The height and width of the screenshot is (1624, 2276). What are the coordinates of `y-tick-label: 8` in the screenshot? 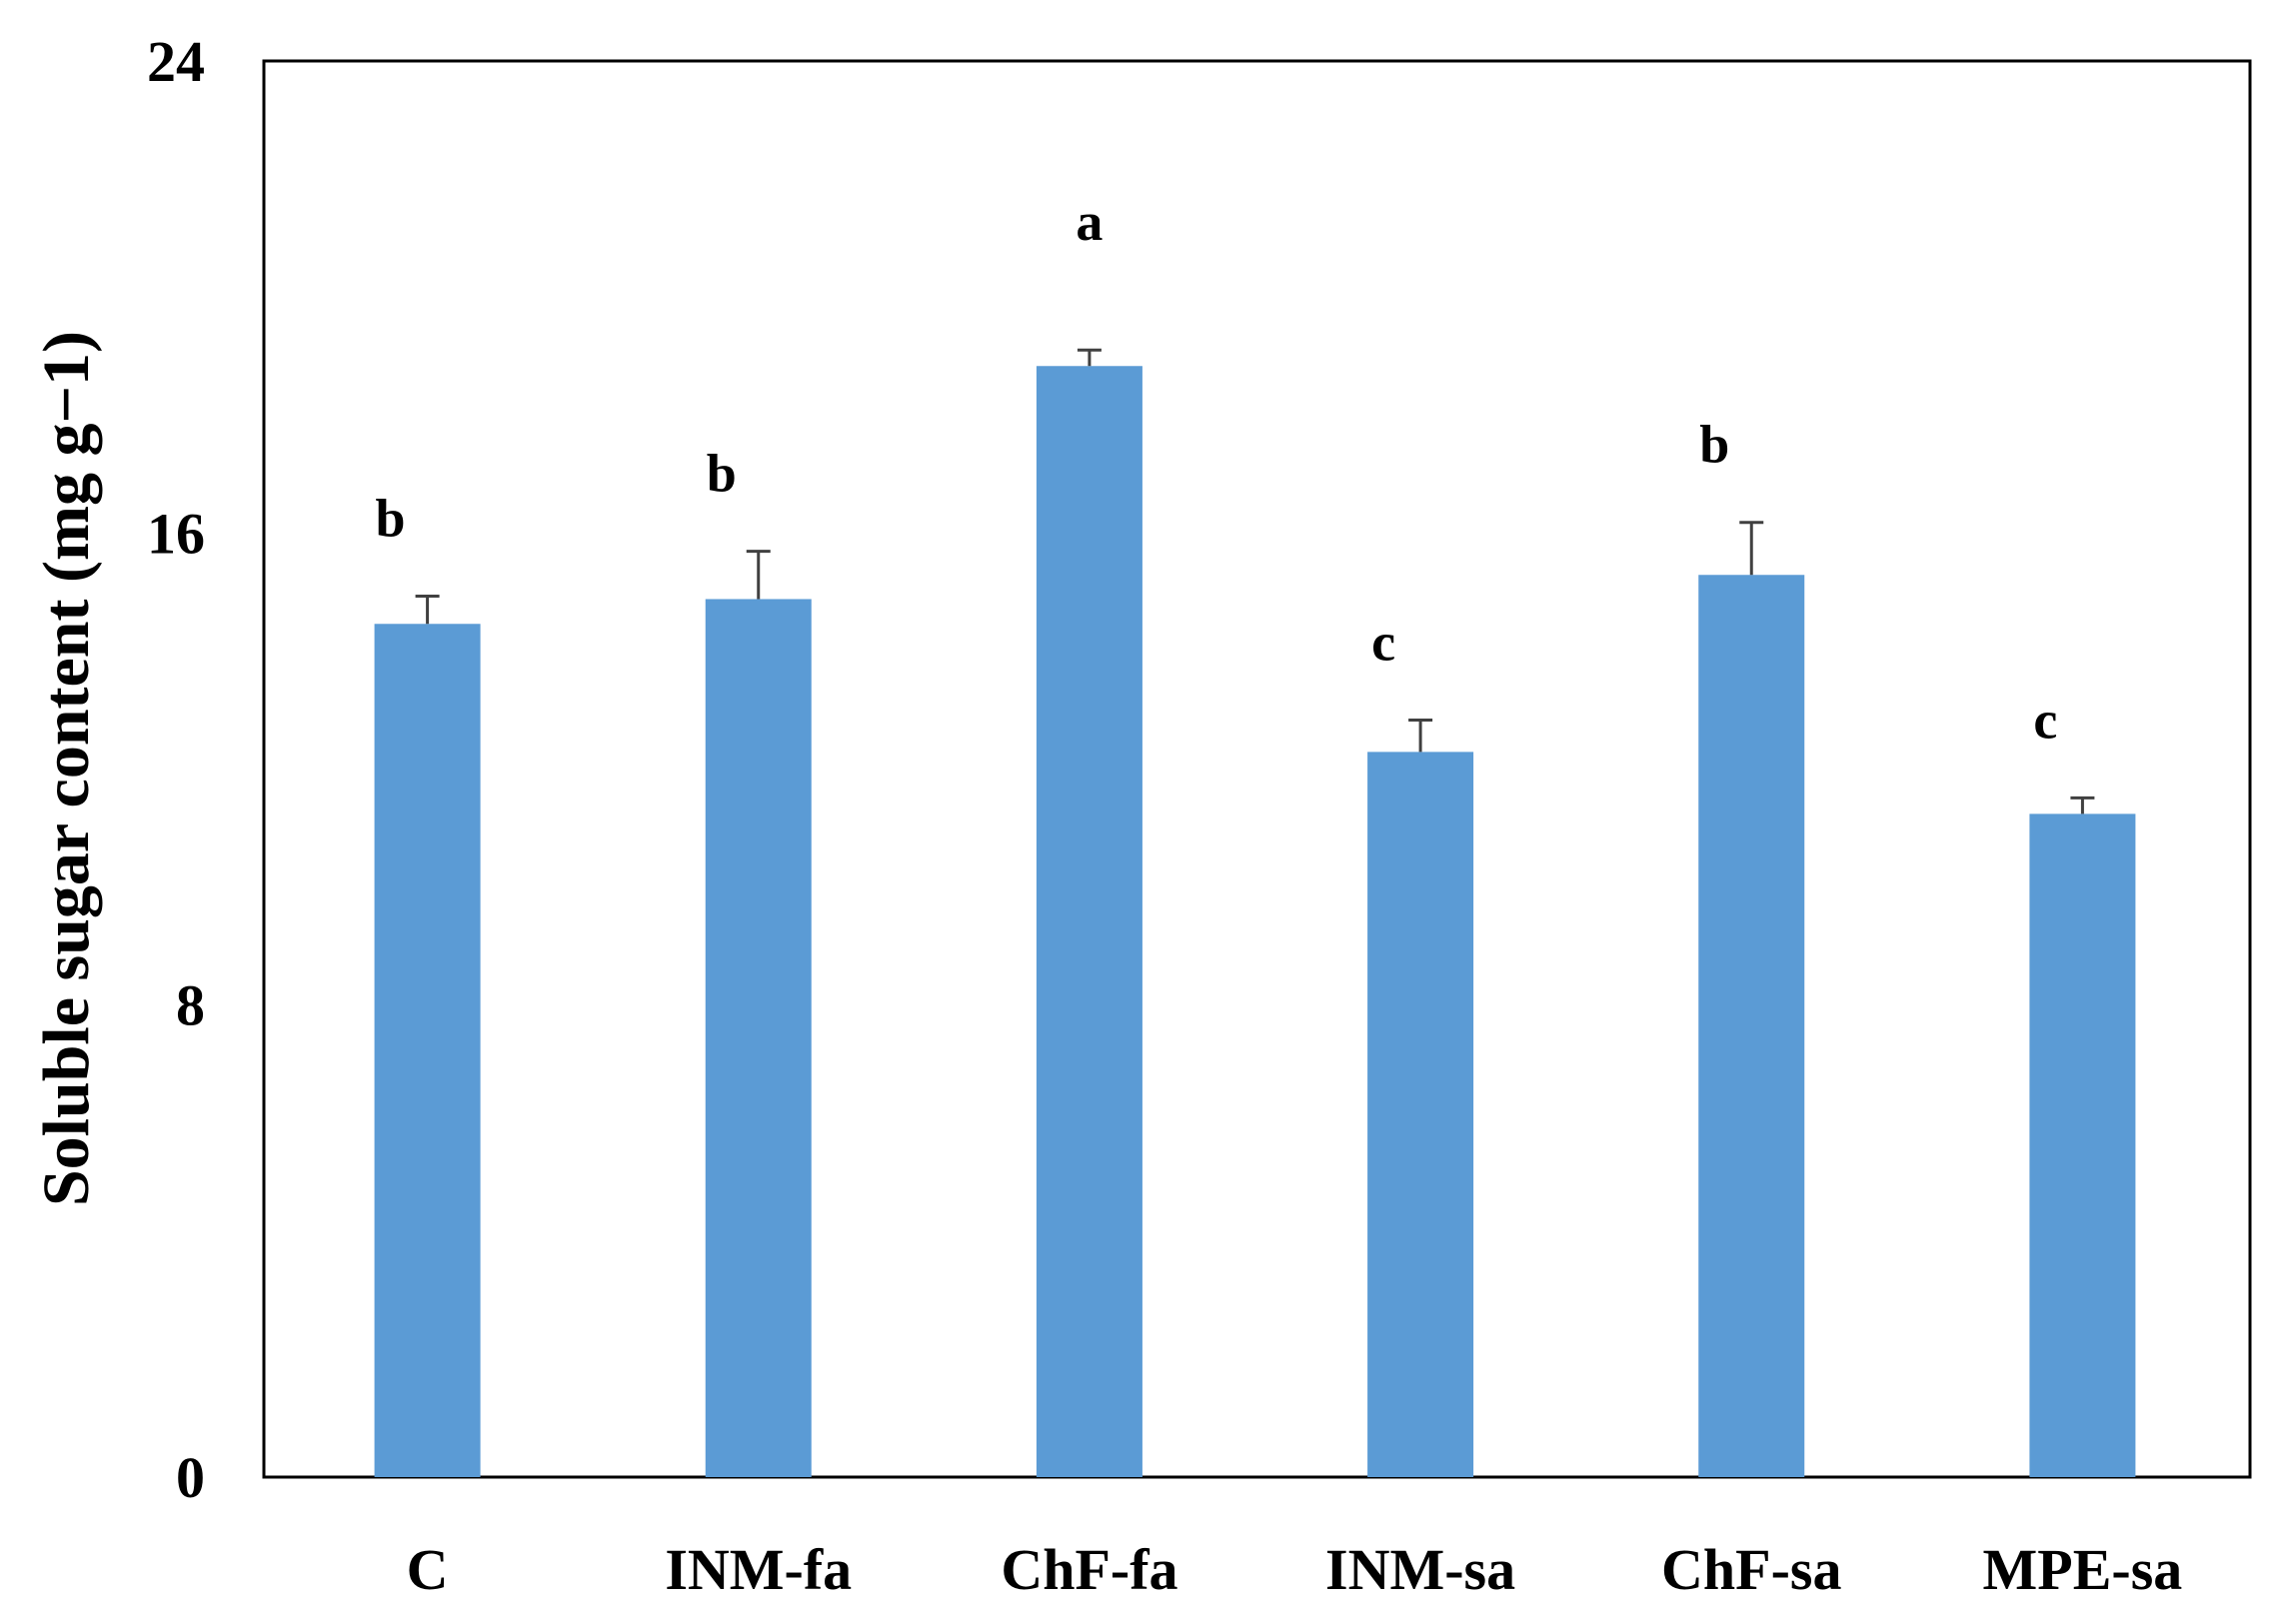 It's located at (190, 1006).